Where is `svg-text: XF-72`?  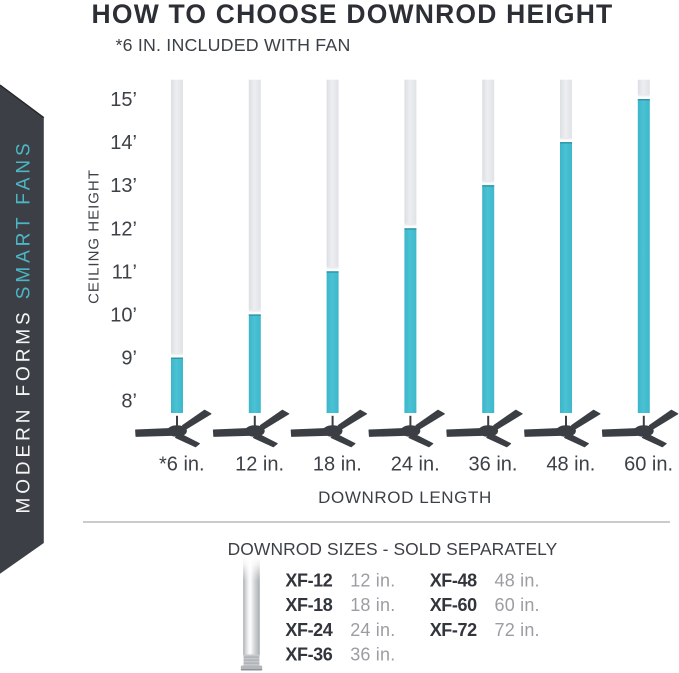 svg-text: XF-72 is located at coordinates (453, 630).